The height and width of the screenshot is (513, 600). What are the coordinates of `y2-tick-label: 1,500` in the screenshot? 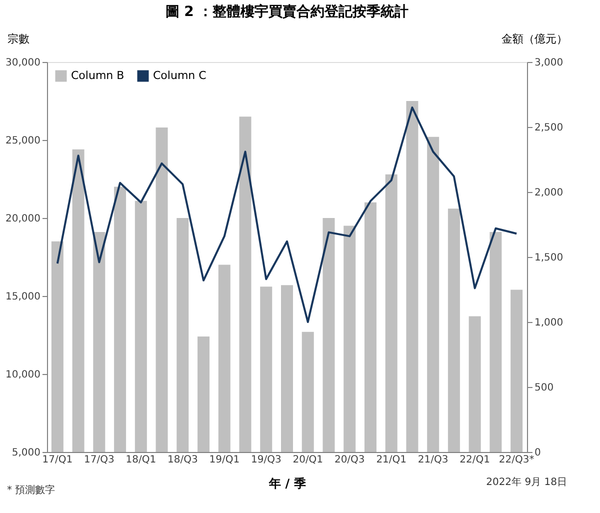 It's located at (549, 258).